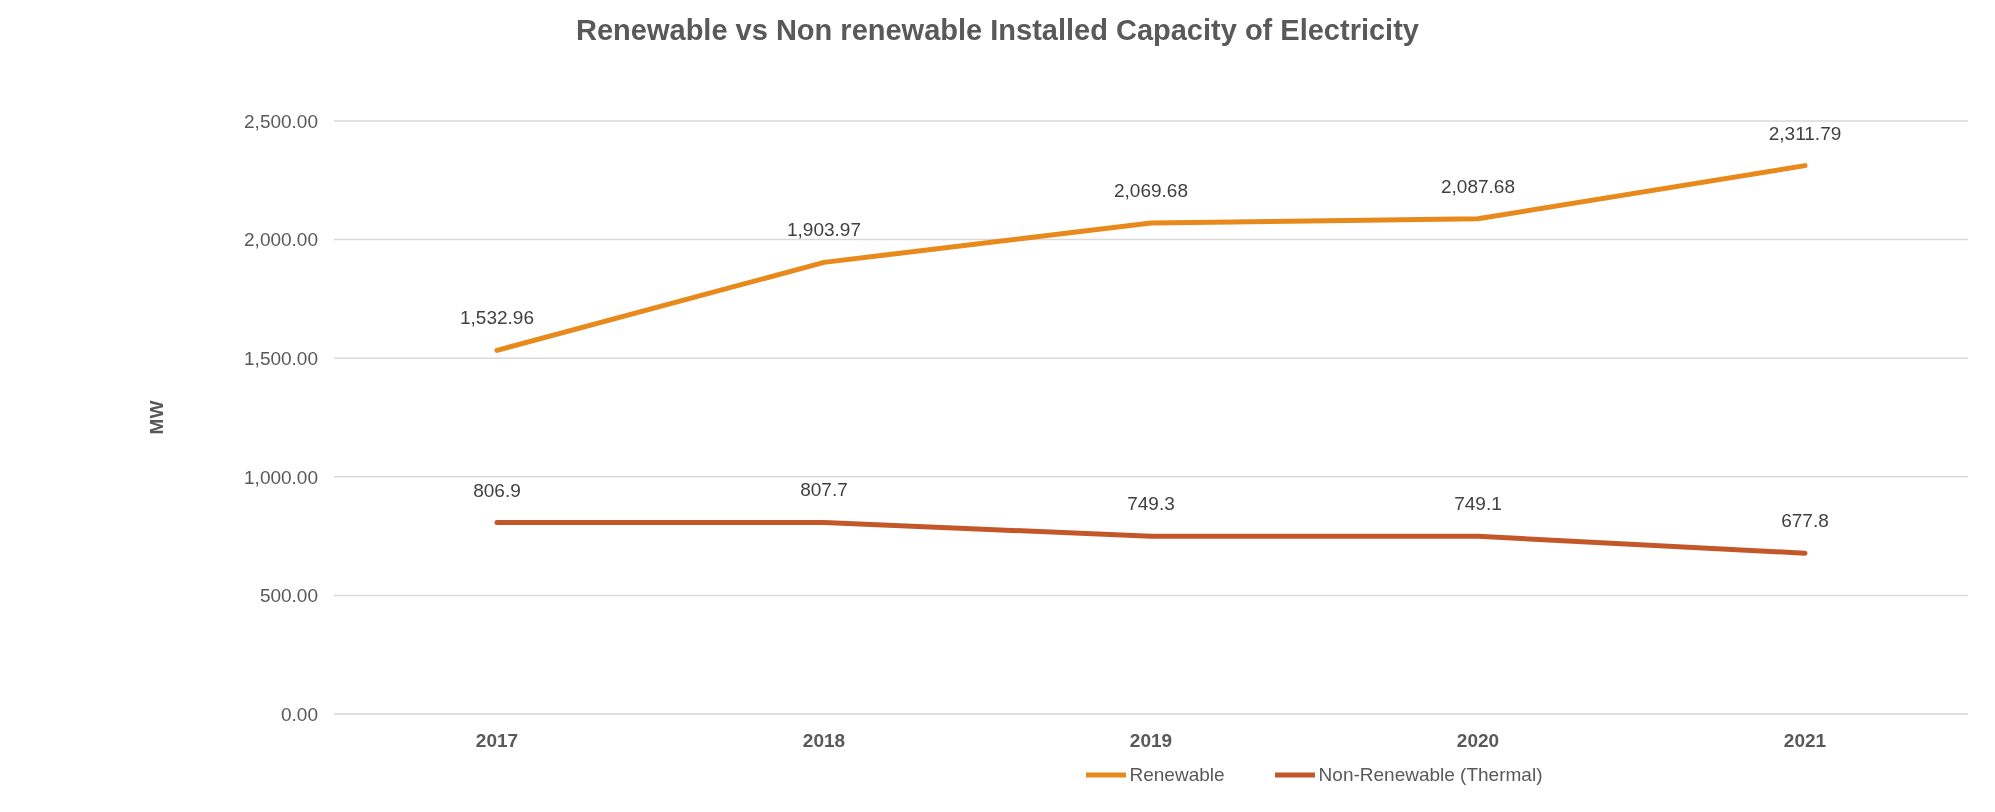  What do you see at coordinates (1805, 133) in the screenshot?
I see `data-label: 2,311.79` at bounding box center [1805, 133].